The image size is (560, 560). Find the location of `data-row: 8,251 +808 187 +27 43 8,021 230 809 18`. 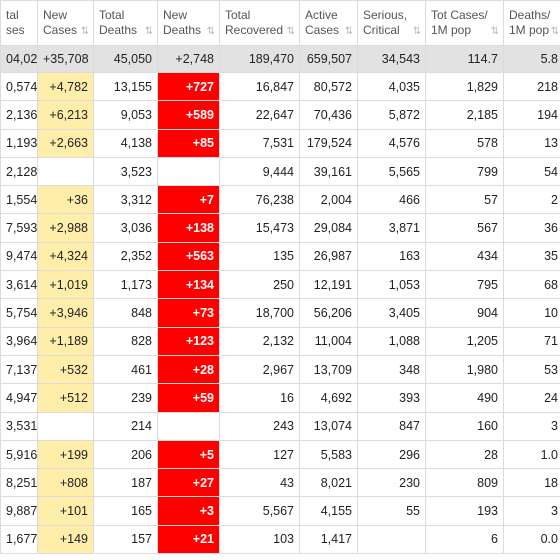

data-row: 8,251 +808 187 +27 43 8,021 230 809 18 is located at coordinates (280, 483).